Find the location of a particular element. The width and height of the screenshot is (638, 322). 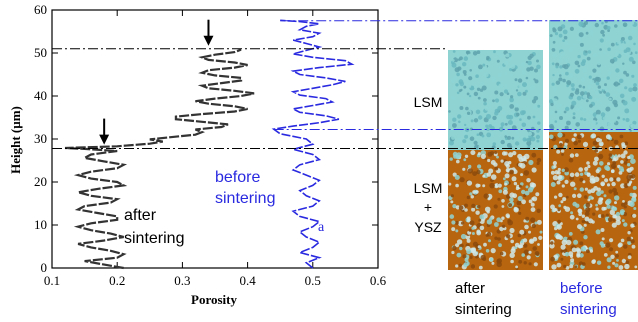

marker-a-label: a is located at coordinates (321, 227).